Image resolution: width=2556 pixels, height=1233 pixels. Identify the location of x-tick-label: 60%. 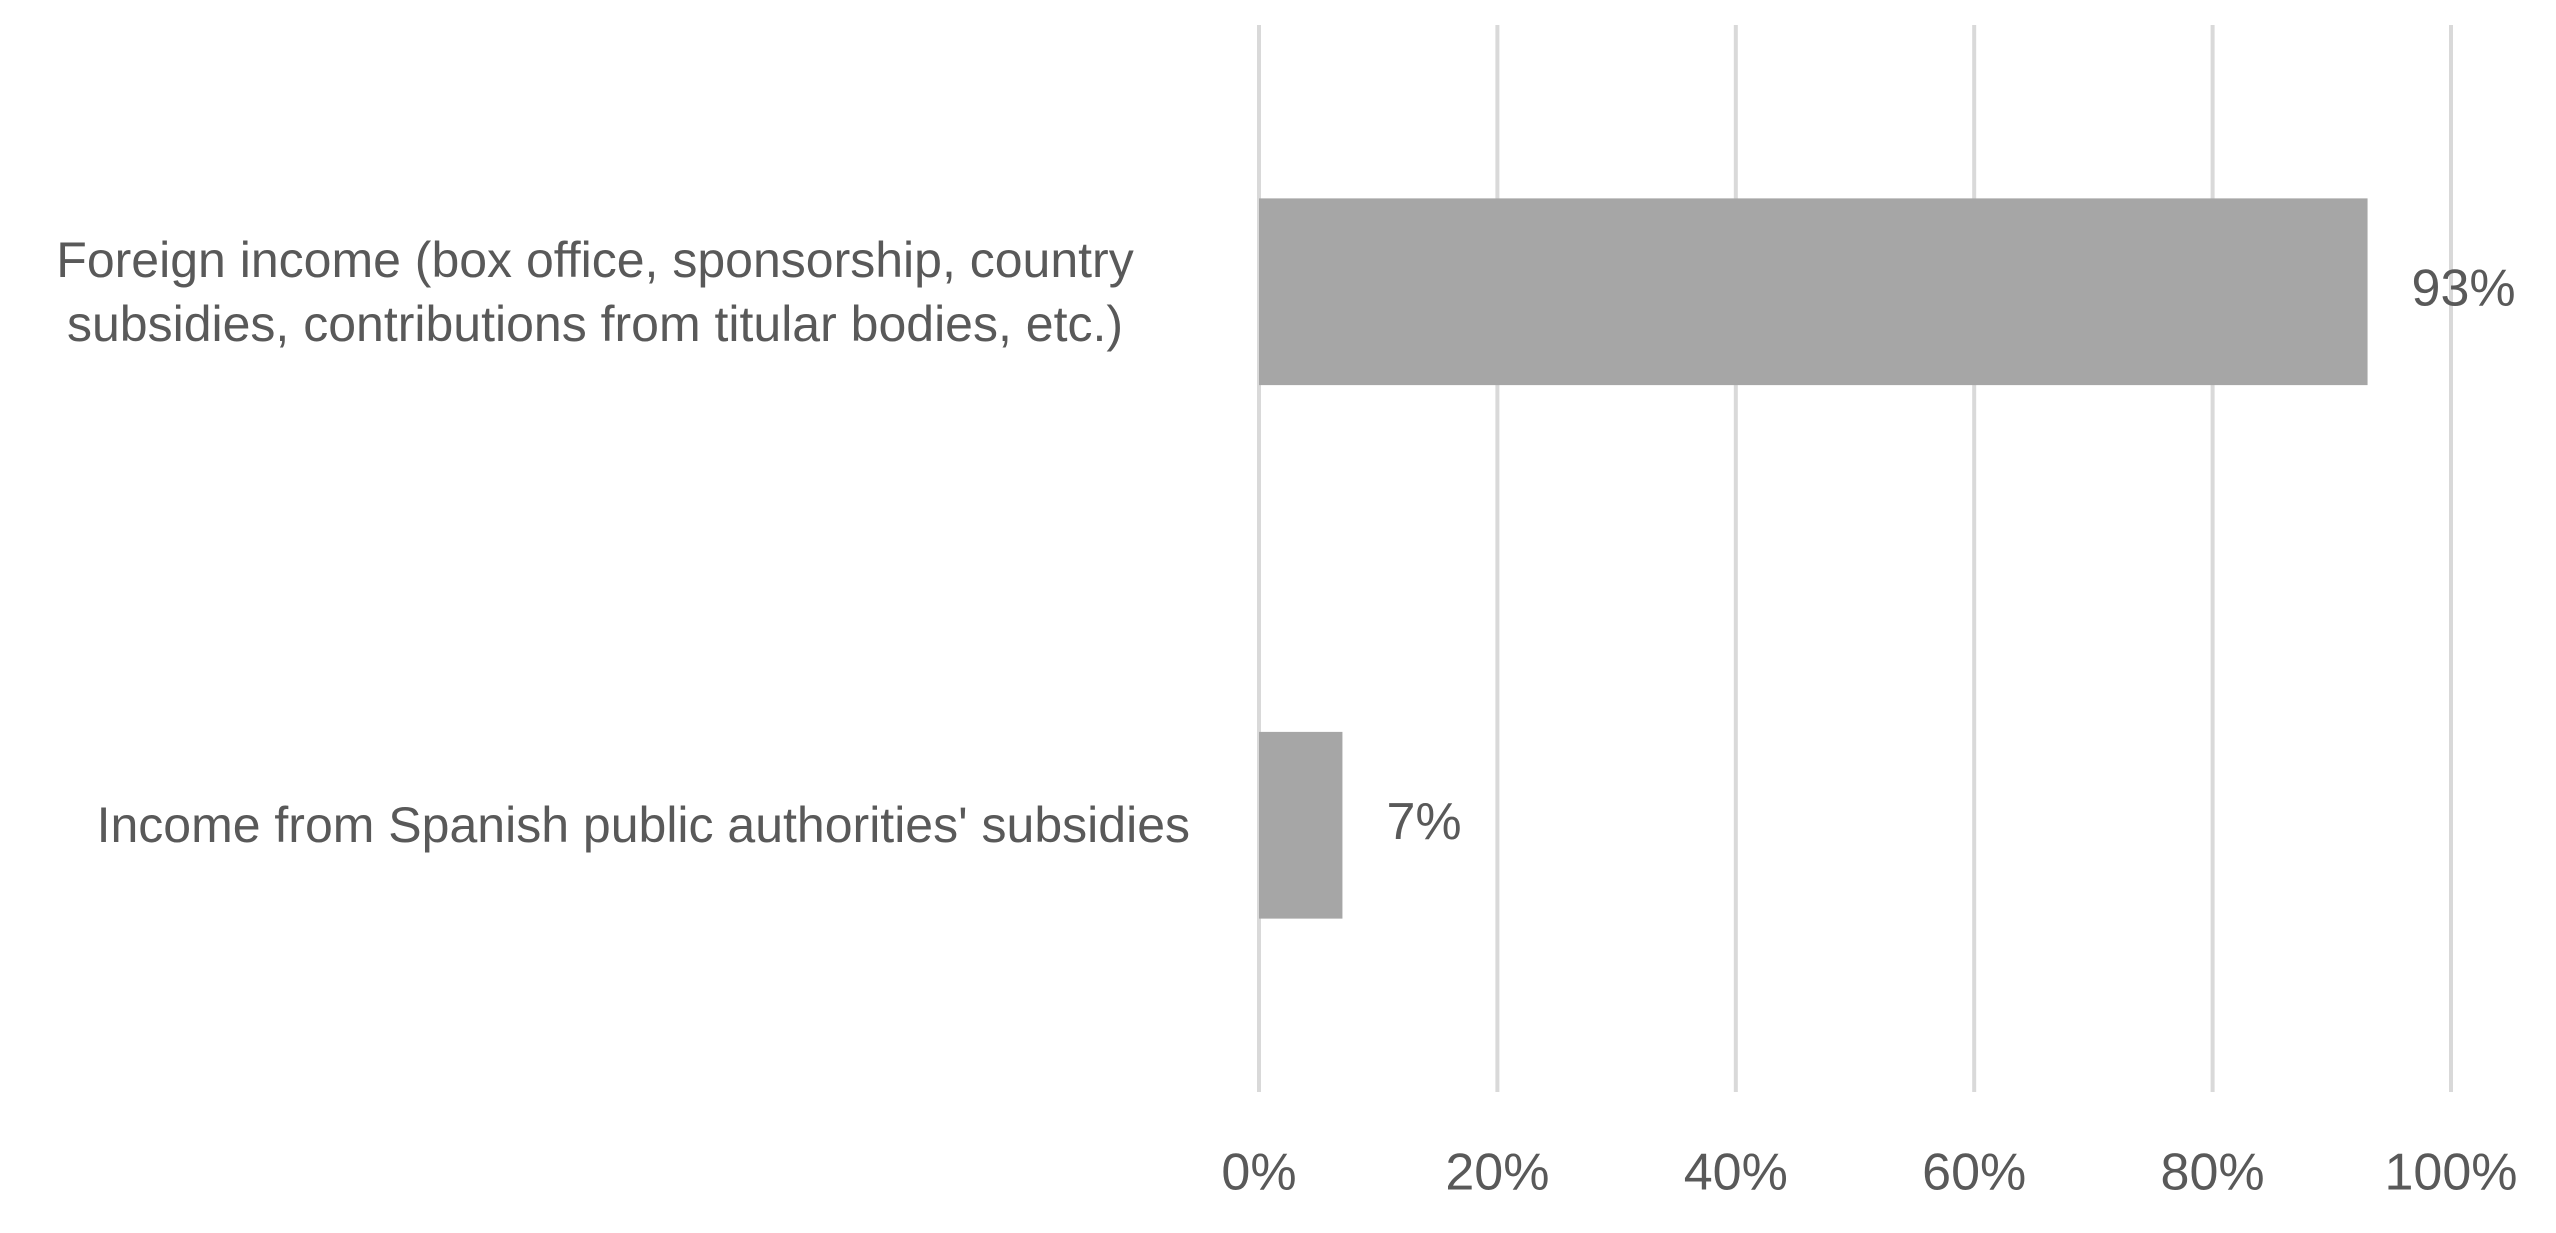
(1974, 1173).